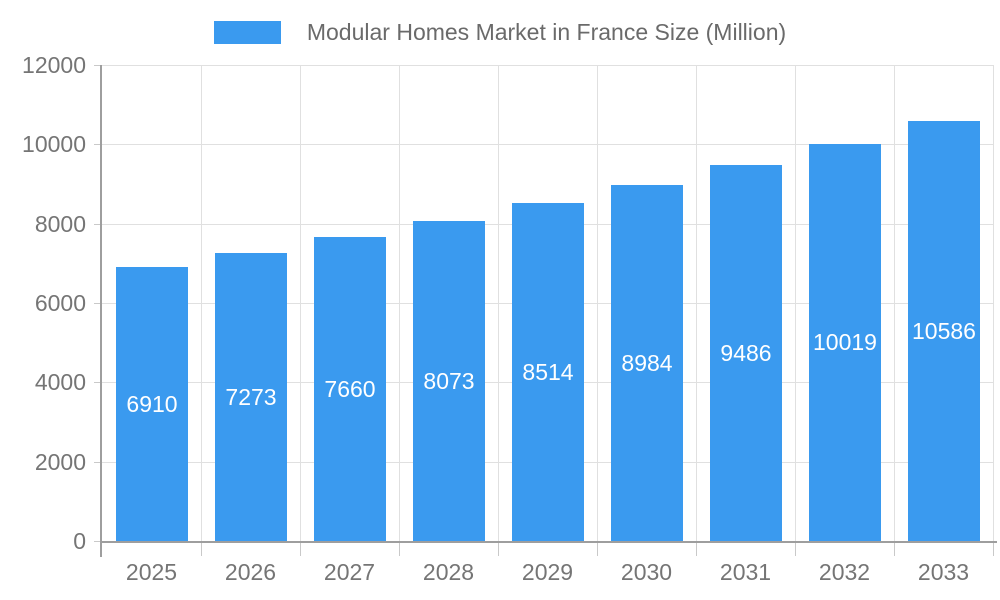 Image resolution: width=1000 pixels, height=600 pixels. I want to click on y-tick-label: 10000, so click(54, 144).